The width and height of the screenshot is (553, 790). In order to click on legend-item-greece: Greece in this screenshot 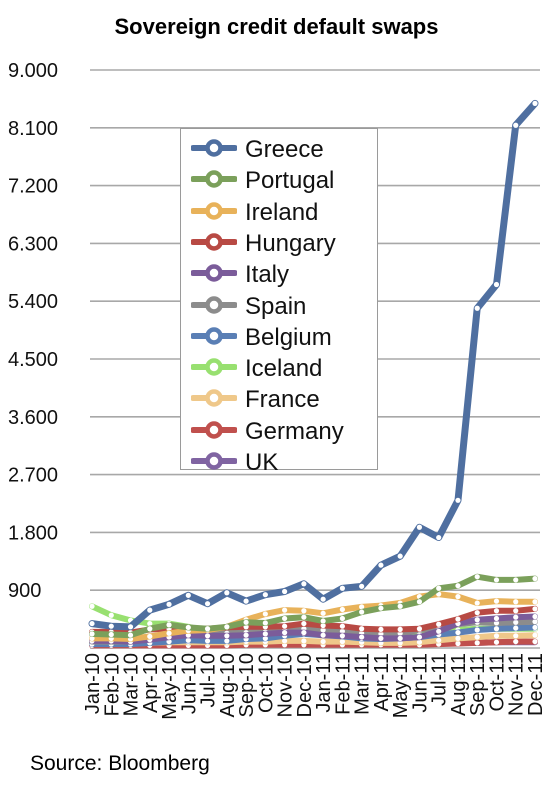, I will do `click(279, 148)`.